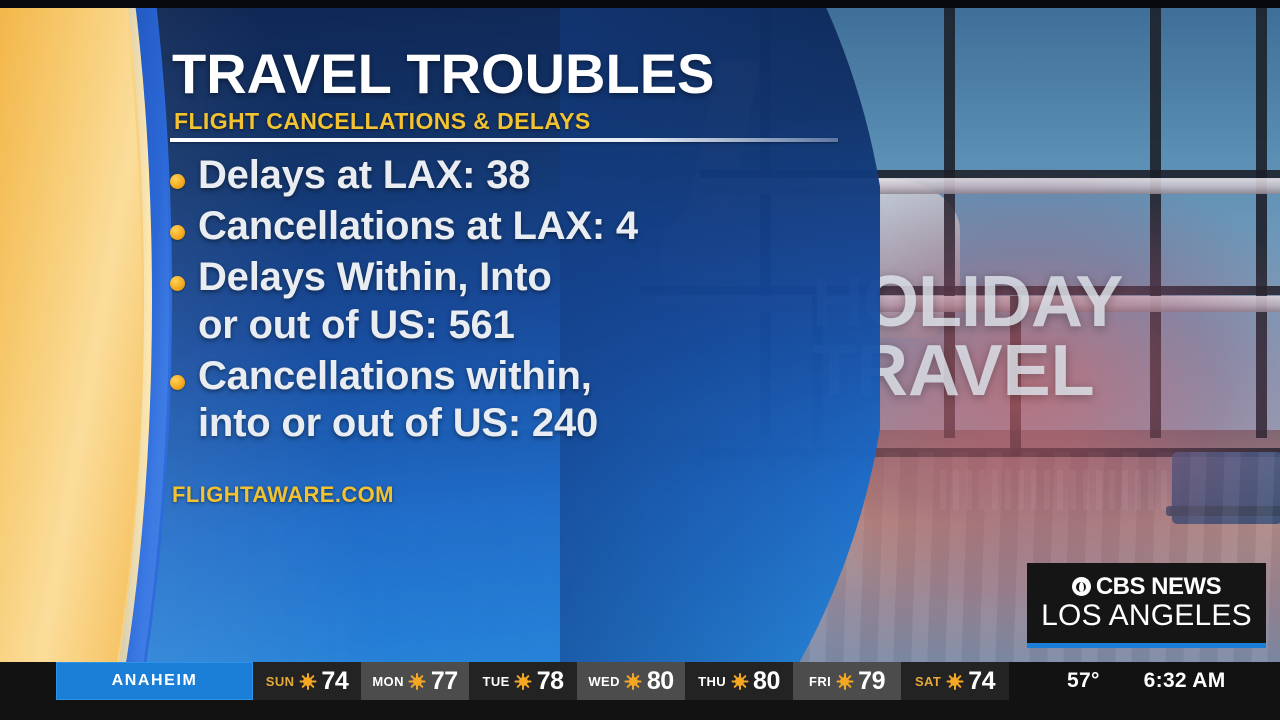  Describe the element at coordinates (283, 494) in the screenshot. I see `source-attribution: FLIGHTAWARE.COM` at that location.